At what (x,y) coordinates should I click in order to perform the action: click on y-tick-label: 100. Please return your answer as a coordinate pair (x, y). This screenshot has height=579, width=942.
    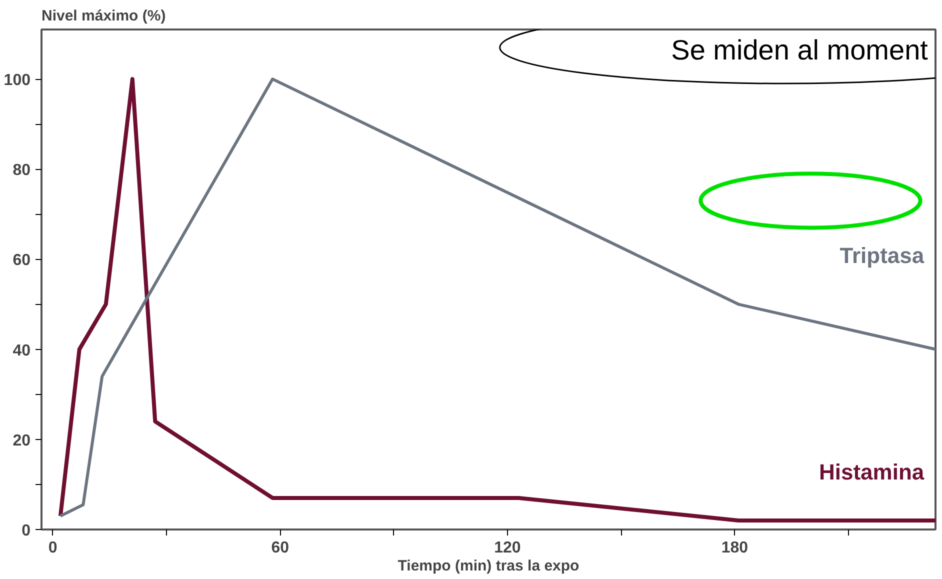
    Looking at the image, I should click on (17, 81).